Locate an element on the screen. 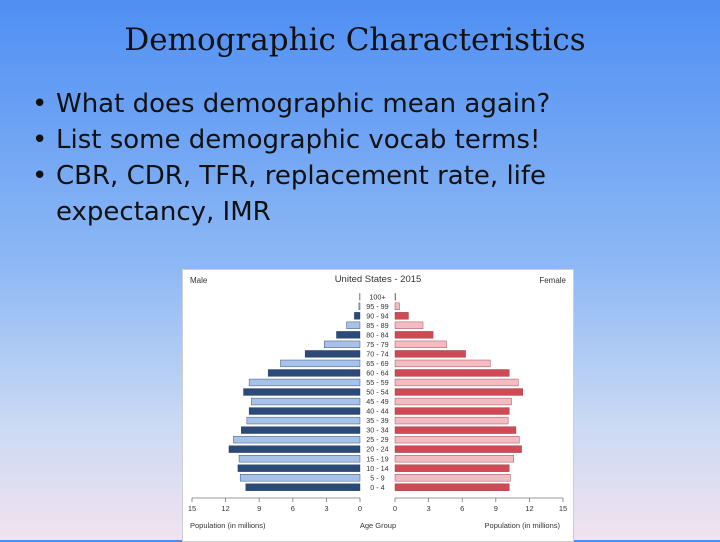 Image resolution: width=720 pixels, height=542 pixels. age-group-tick: 80 - 84 is located at coordinates (377, 334).